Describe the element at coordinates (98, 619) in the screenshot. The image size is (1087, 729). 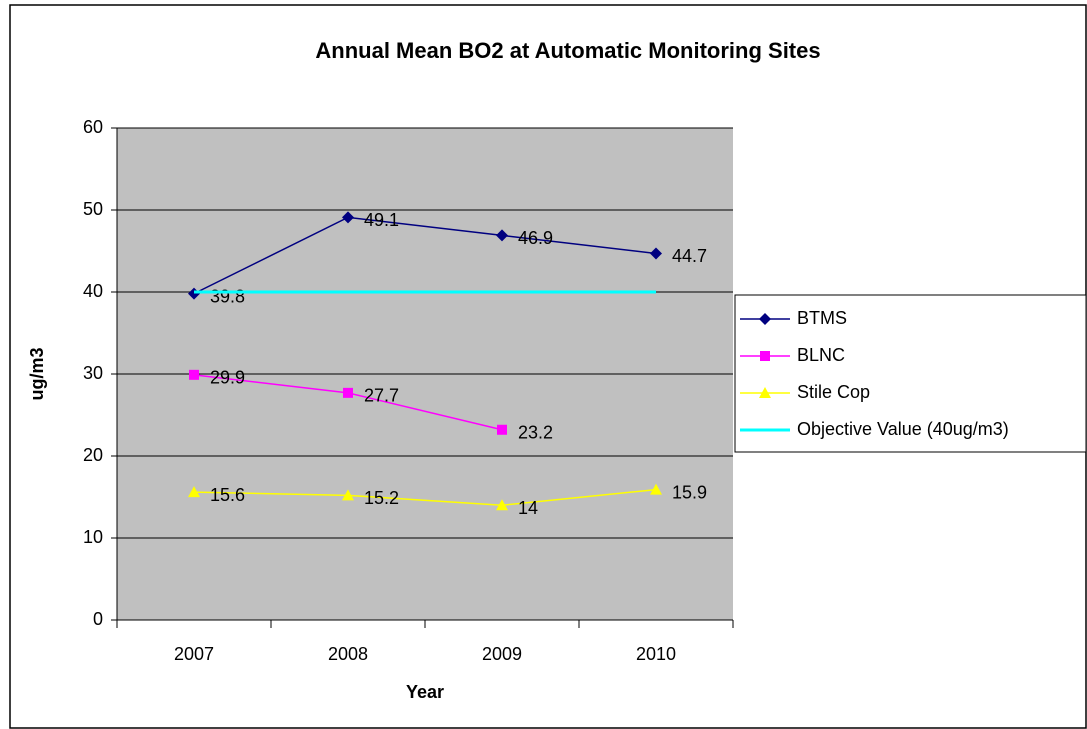
I see `y-tick-label: 0` at that location.